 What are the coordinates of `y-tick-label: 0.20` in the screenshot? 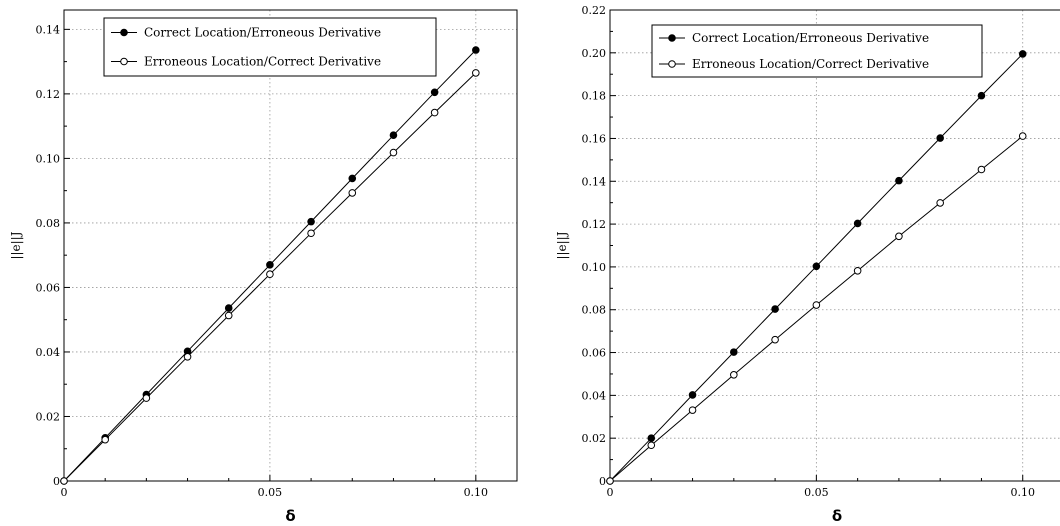 It's located at (594, 53).